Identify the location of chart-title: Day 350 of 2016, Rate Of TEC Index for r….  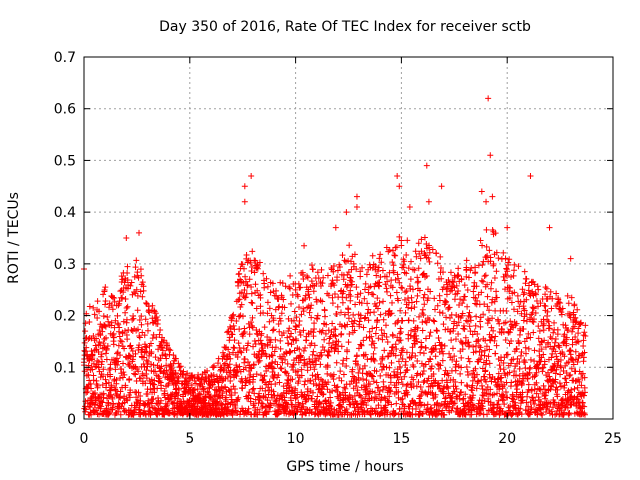
(345, 27).